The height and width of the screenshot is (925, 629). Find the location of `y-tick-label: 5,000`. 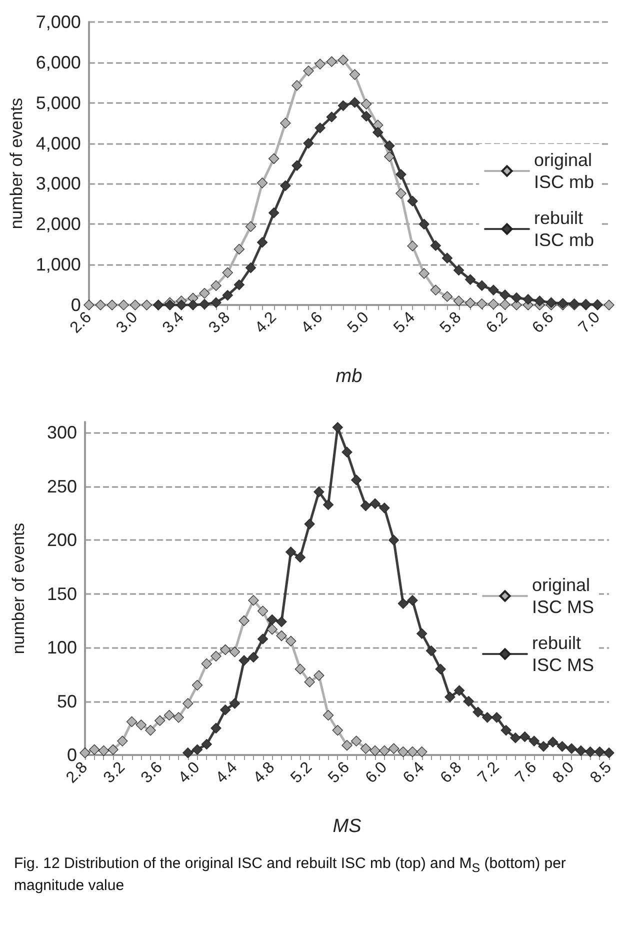

y-tick-label: 5,000 is located at coordinates (58, 102).